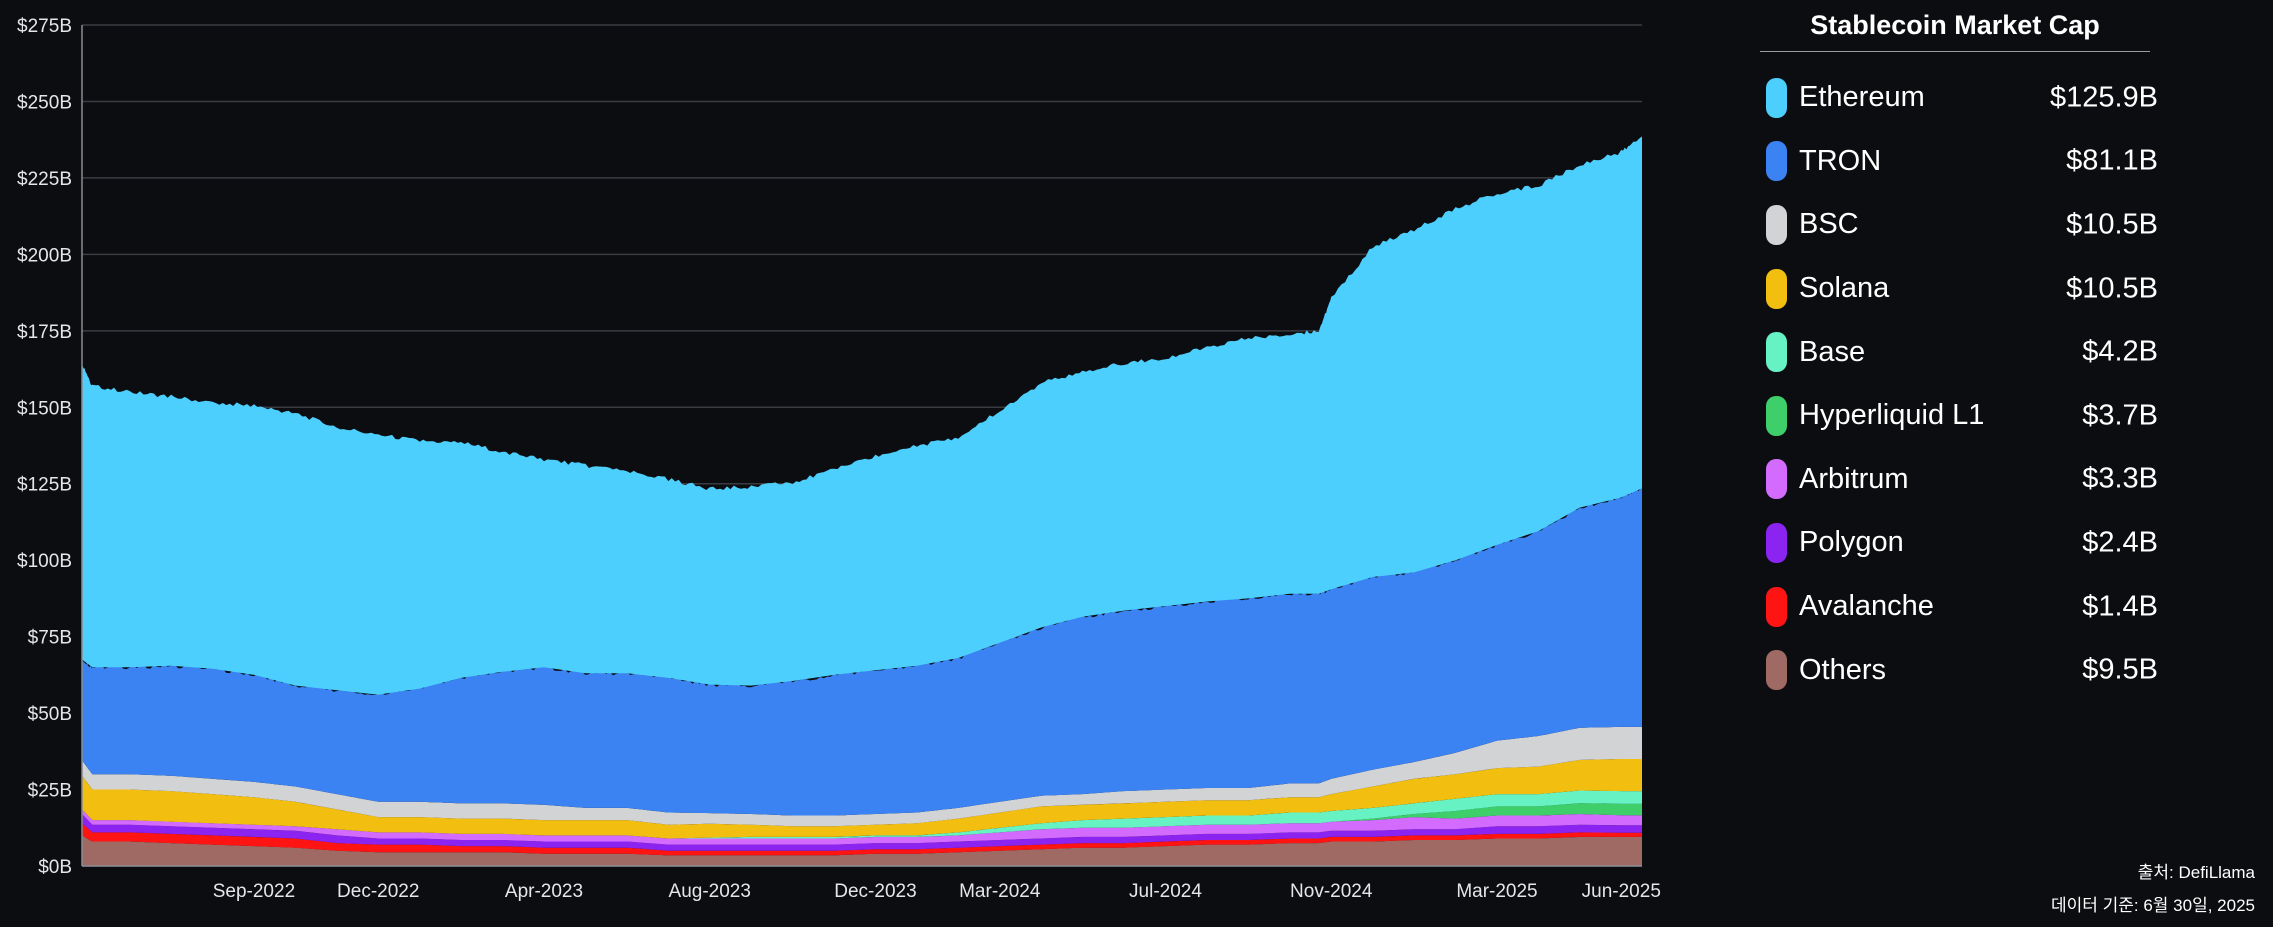 Image resolution: width=2273 pixels, height=927 pixels. What do you see at coordinates (44, 26) in the screenshot?
I see `y-tick-label: $275B` at bounding box center [44, 26].